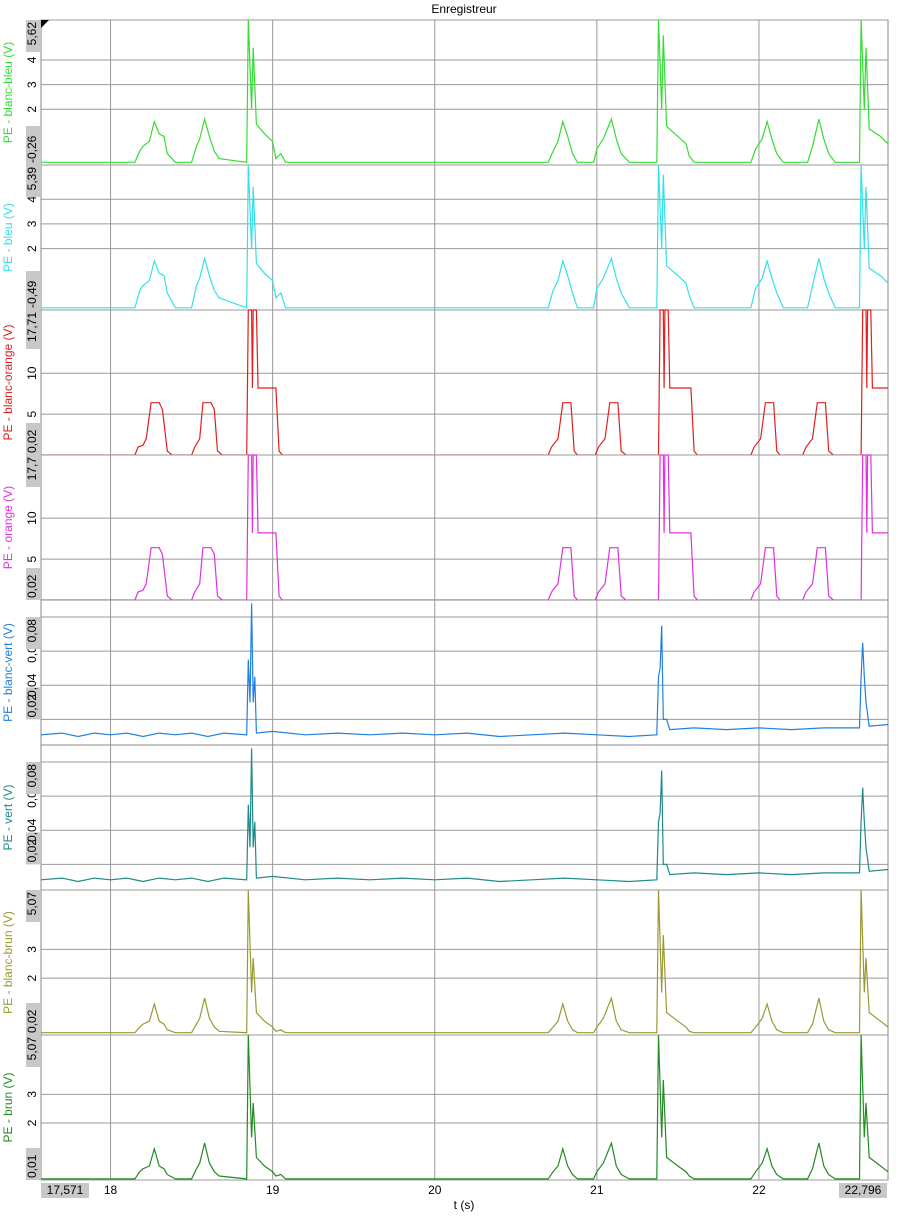  What do you see at coordinates (8, 527) in the screenshot?
I see `y-axis-label: PE - orange (V)` at bounding box center [8, 527].